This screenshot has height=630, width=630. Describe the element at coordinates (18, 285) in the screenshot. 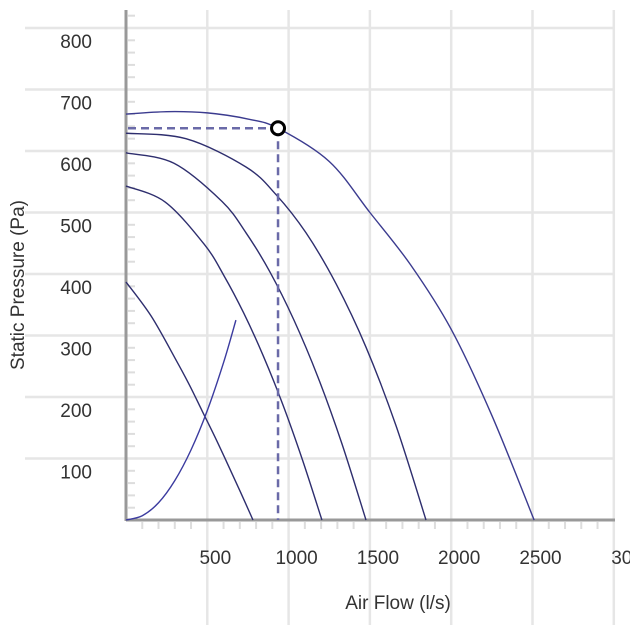

I see `y-axis-title: Static Pressure (Pa)` at that location.